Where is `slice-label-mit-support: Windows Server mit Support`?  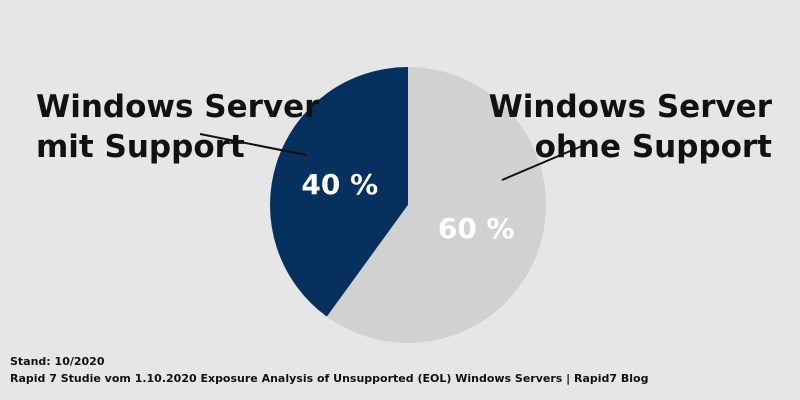
slice-label-mit-support: Windows Server mit Support is located at coordinates (177, 127).